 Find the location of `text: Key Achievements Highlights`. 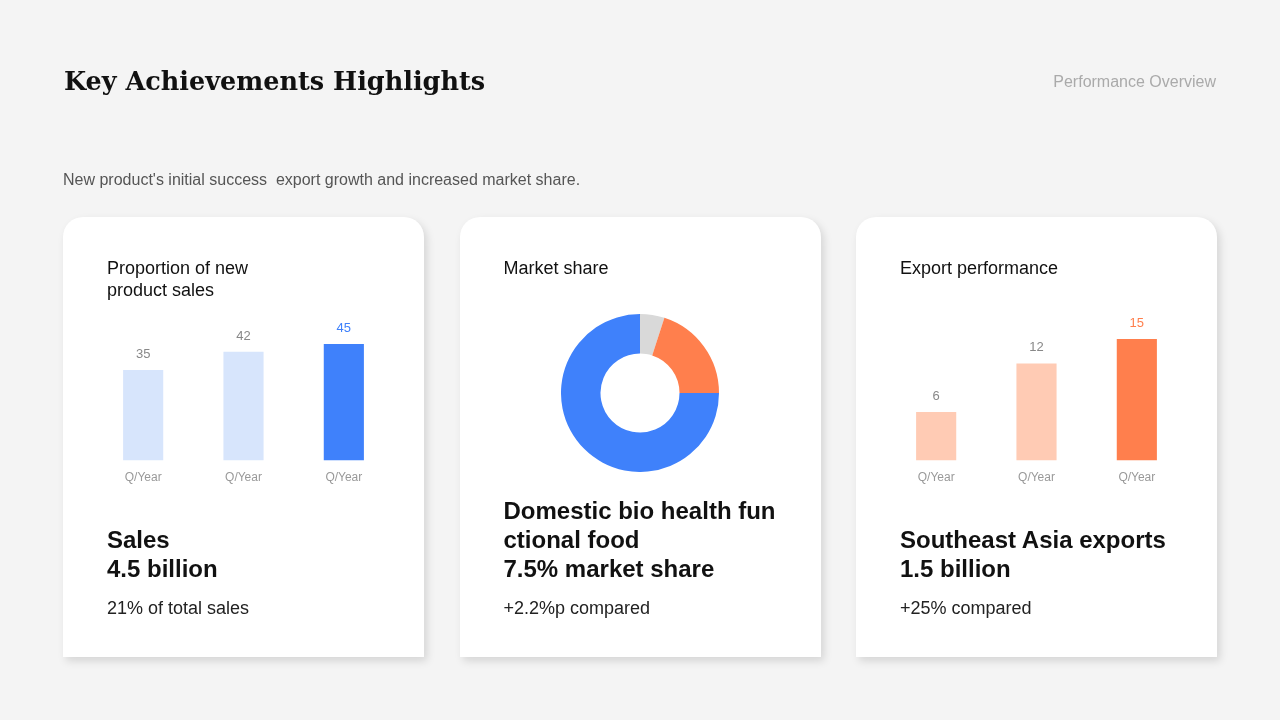

text: Key Achievements Highlights is located at coordinates (275, 81).